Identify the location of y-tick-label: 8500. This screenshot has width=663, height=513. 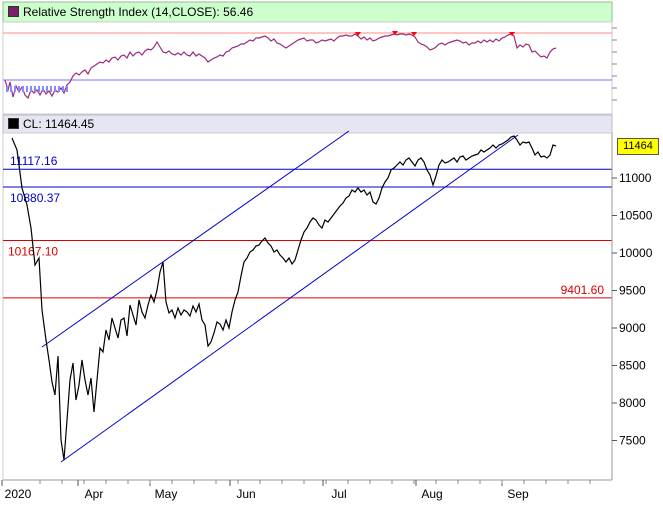
(632, 366).